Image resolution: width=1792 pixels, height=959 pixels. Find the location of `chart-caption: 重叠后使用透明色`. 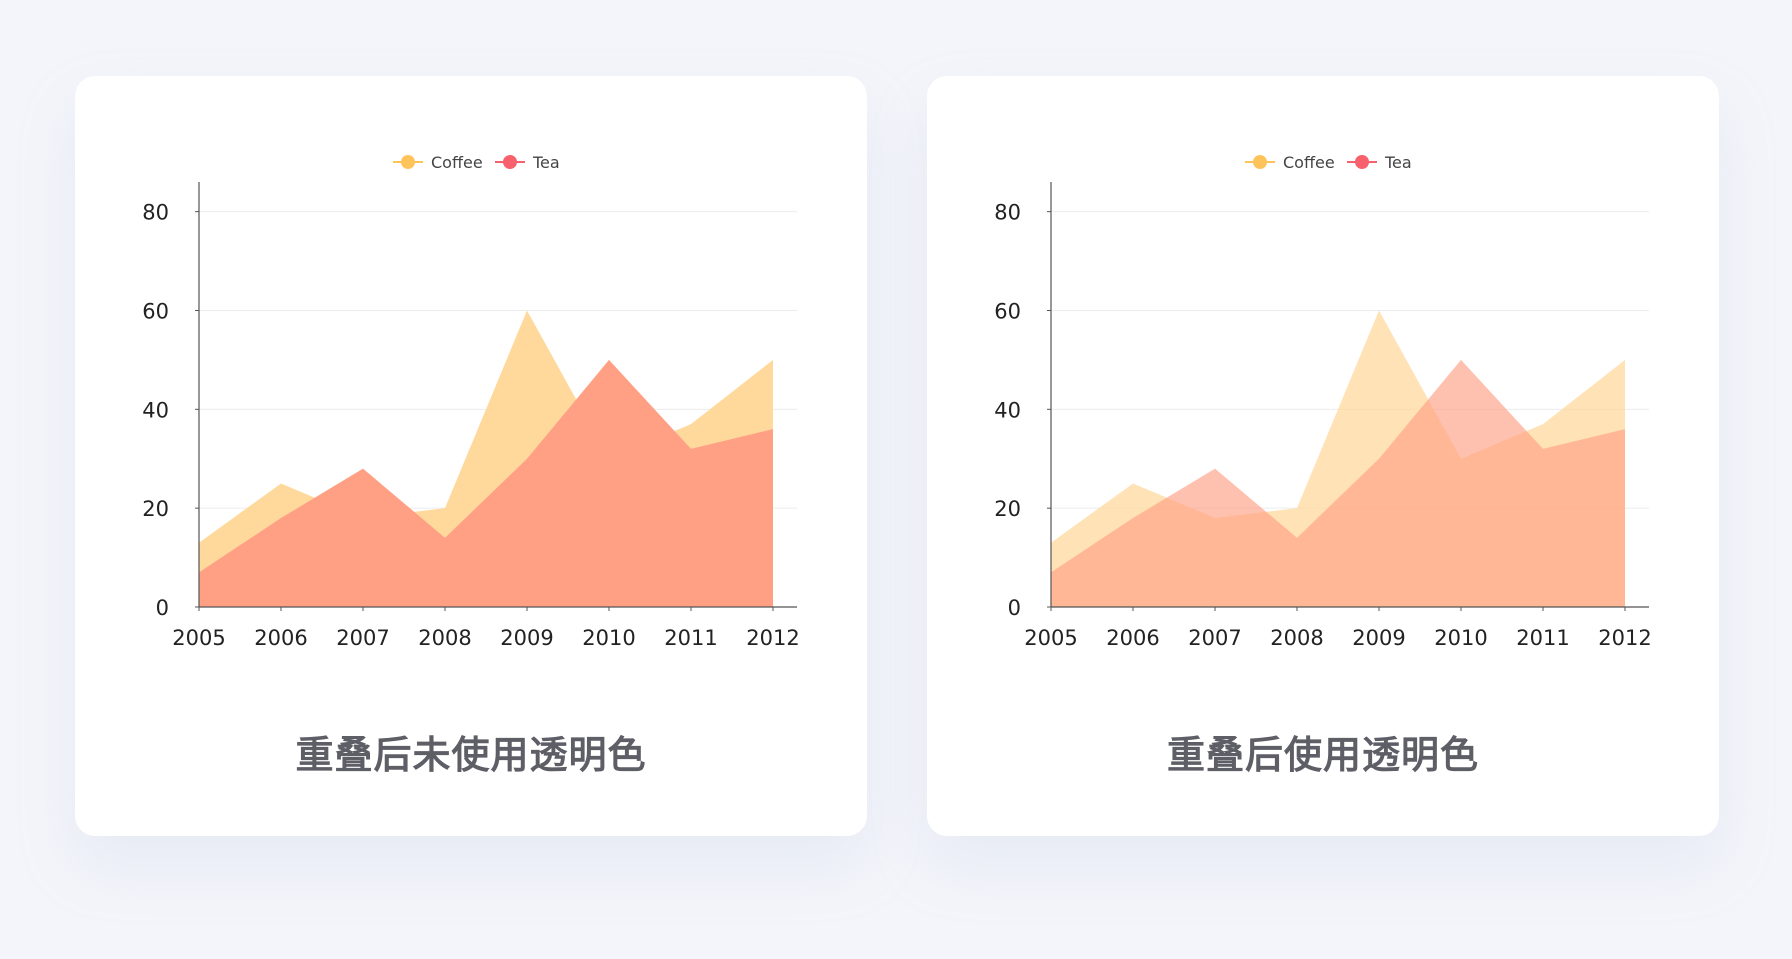

chart-caption: 重叠后使用透明色 is located at coordinates (1322, 755).